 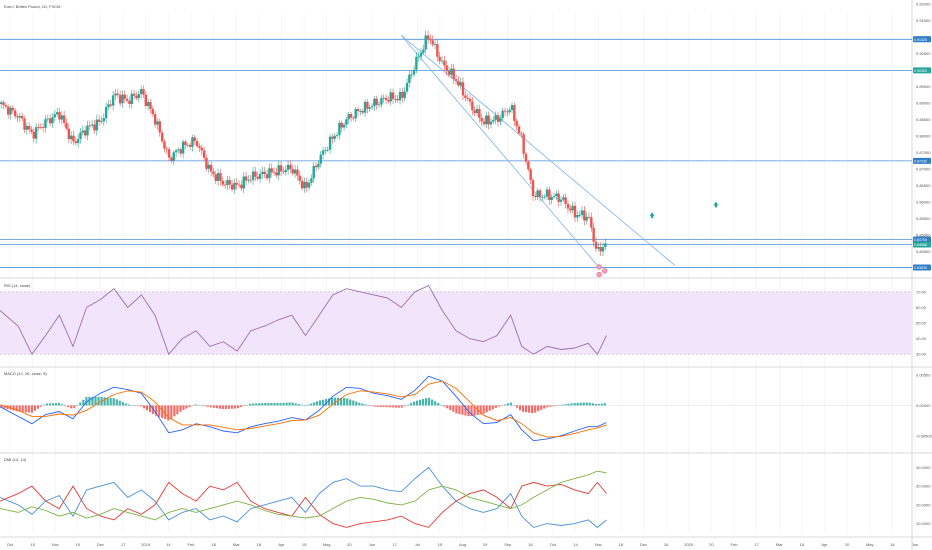 What do you see at coordinates (922, 244) in the screenshot?
I see `price-tag` at bounding box center [922, 244].